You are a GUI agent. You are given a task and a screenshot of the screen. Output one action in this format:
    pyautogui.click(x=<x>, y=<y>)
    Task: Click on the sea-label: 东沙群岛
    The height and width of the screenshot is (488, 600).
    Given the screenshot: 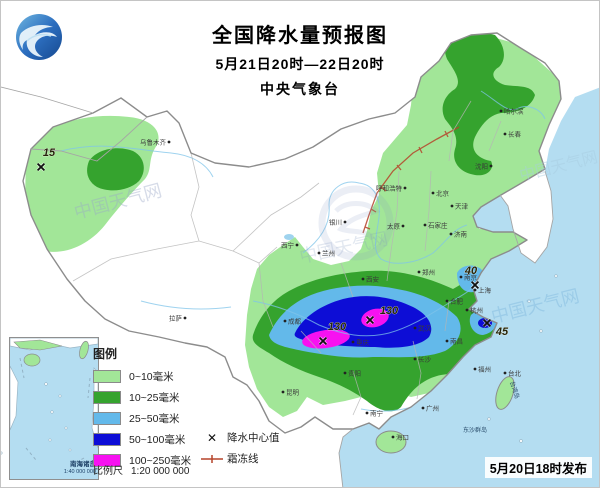 What is the action you would take?
    pyautogui.click(x=475, y=430)
    